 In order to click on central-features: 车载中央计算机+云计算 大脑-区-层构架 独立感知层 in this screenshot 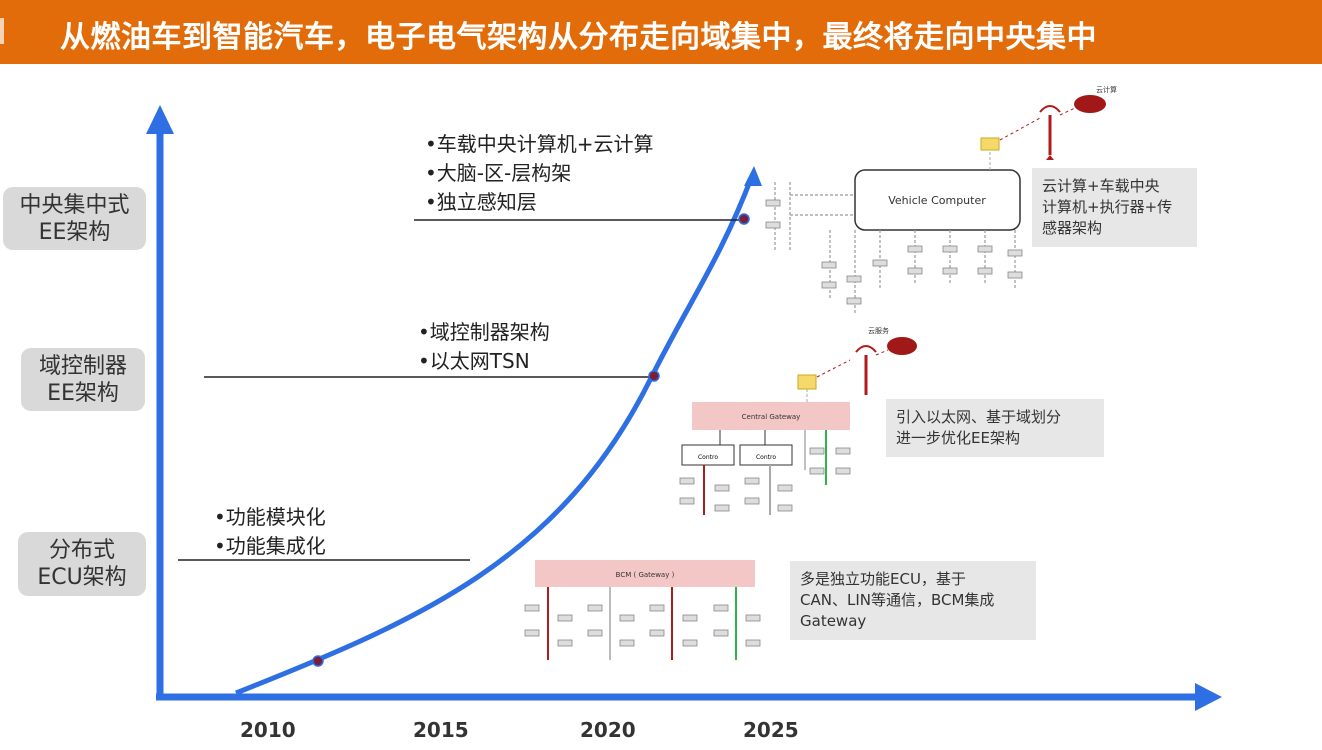, I will do `click(539, 173)`.